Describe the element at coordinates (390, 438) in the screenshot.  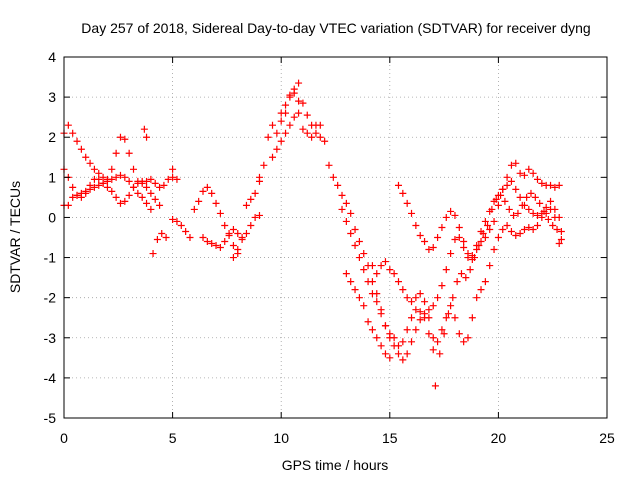
I see `x-tick-label: 15` at that location.